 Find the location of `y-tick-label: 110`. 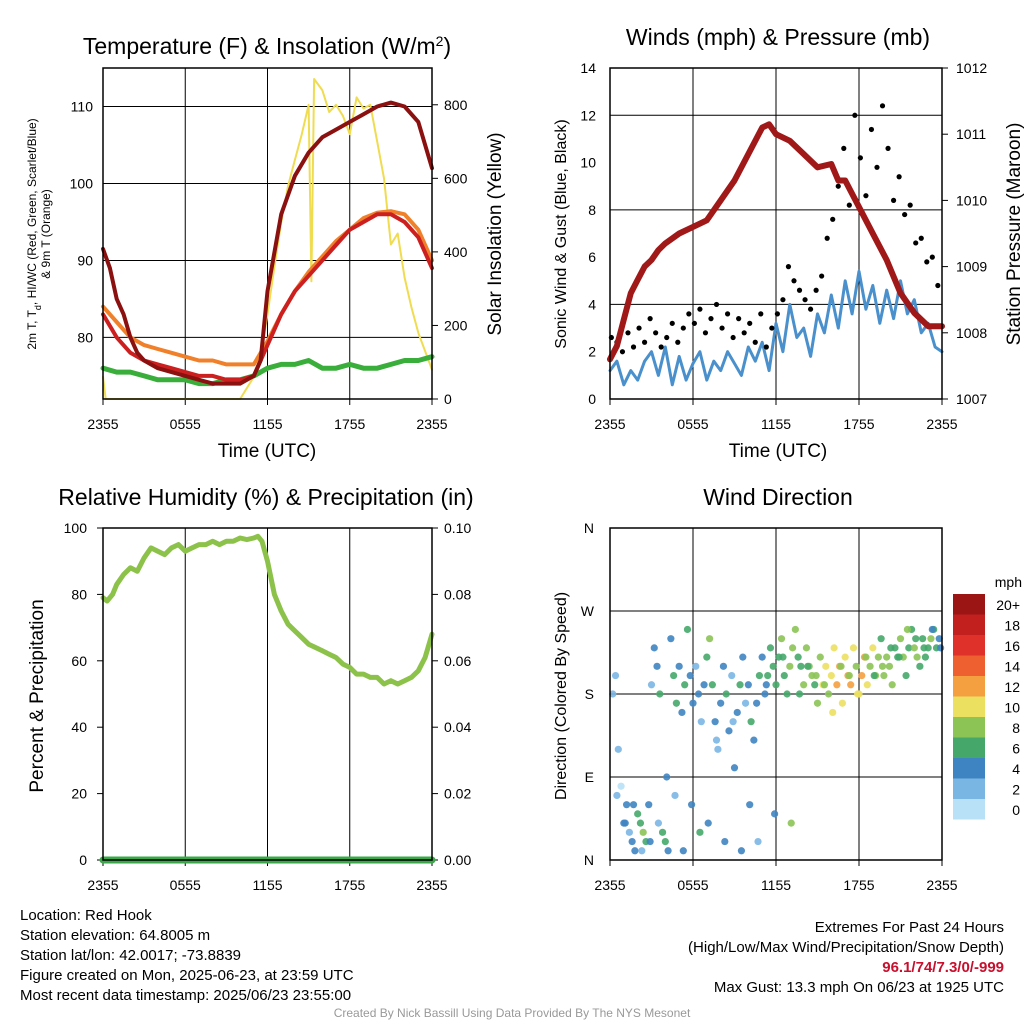

y-tick-label: 110 is located at coordinates (82, 106).